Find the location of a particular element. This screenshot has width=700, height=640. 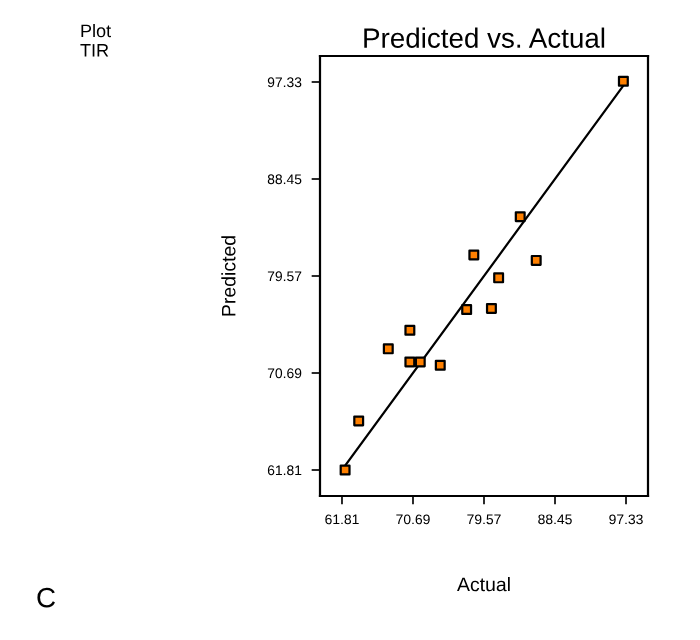

chart-title: Predicted vs. Actual is located at coordinates (484, 37).